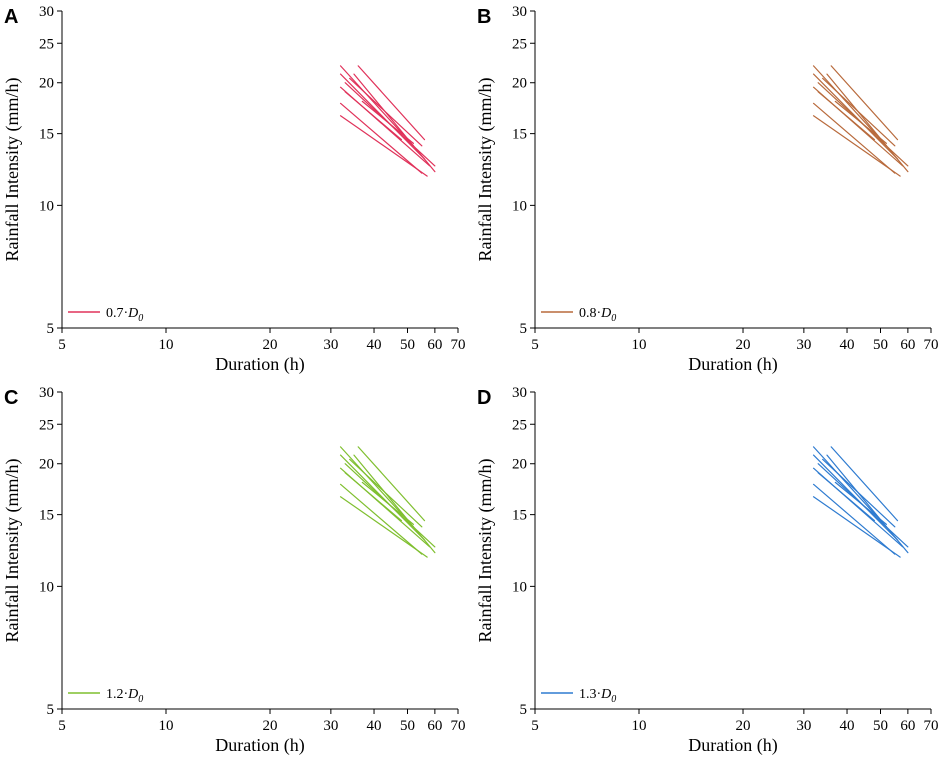 The image size is (941, 764). What do you see at coordinates (597, 696) in the screenshot?
I see `legend-label: 1.3·D0` at bounding box center [597, 696].